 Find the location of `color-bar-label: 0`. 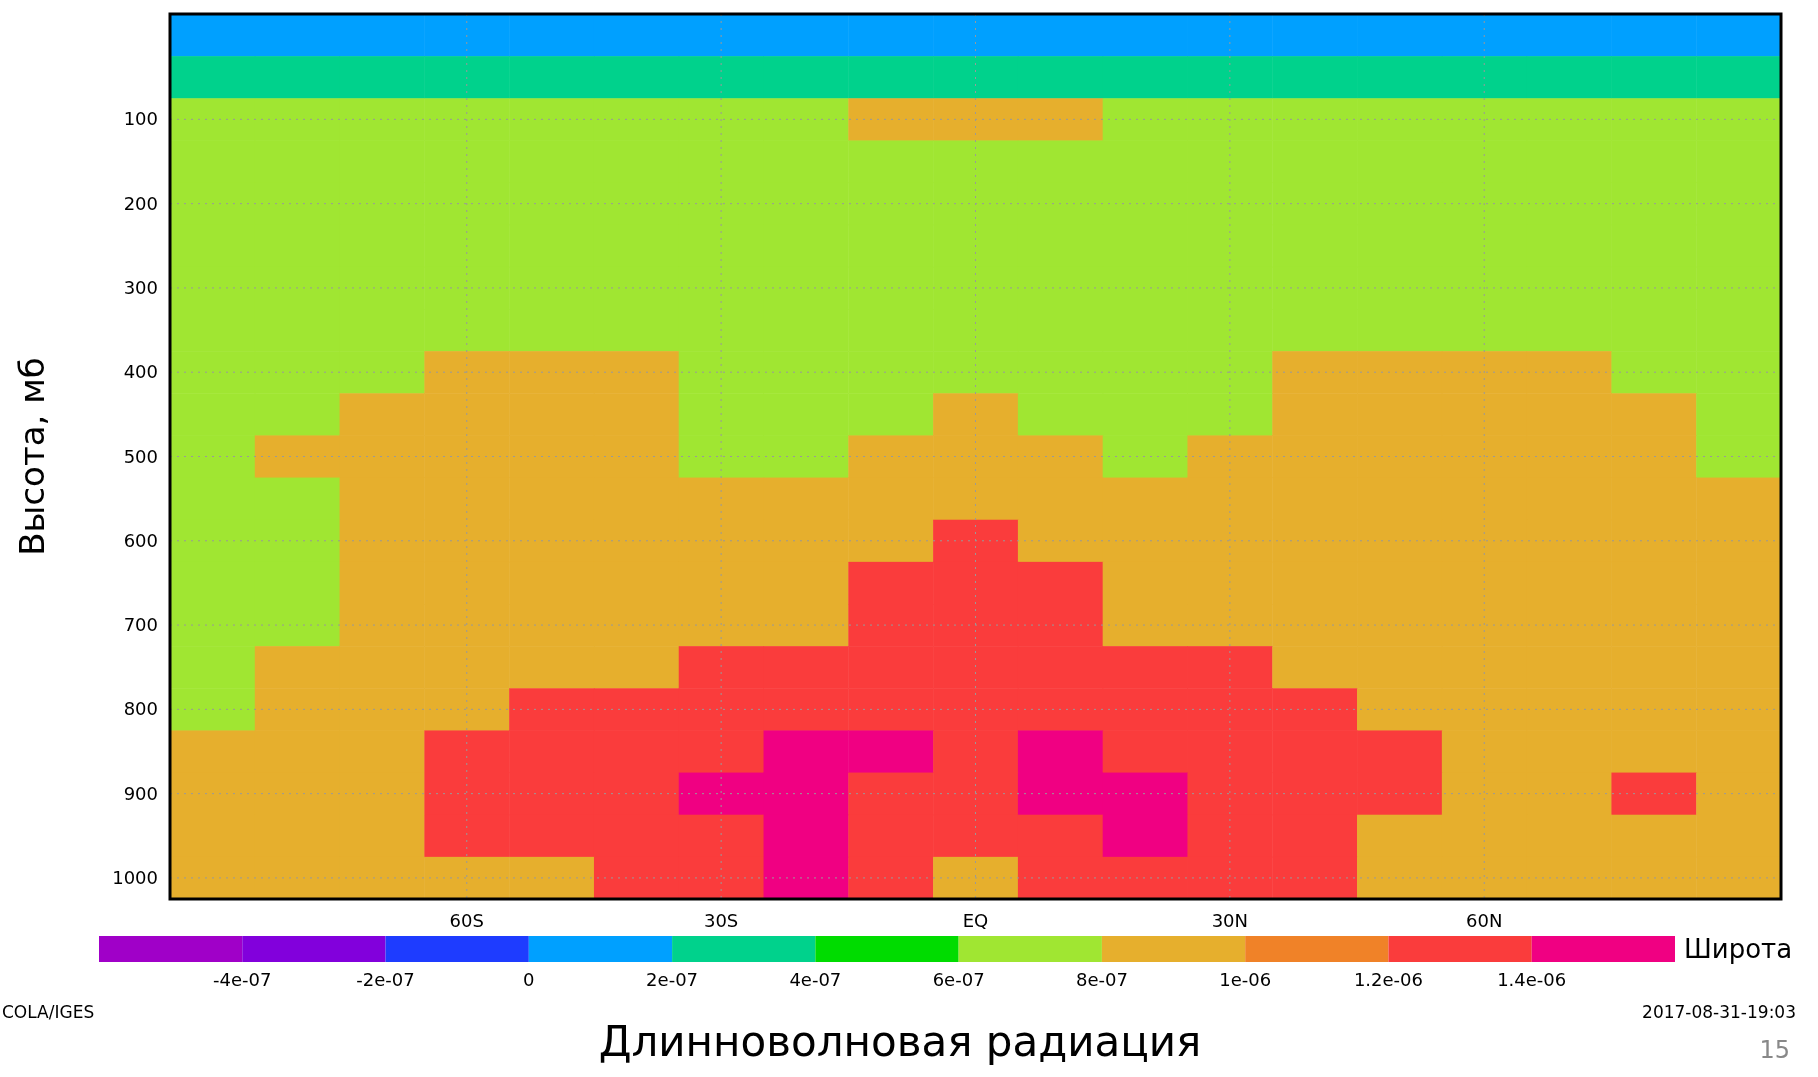

color-bar-label: 0 is located at coordinates (529, 979).